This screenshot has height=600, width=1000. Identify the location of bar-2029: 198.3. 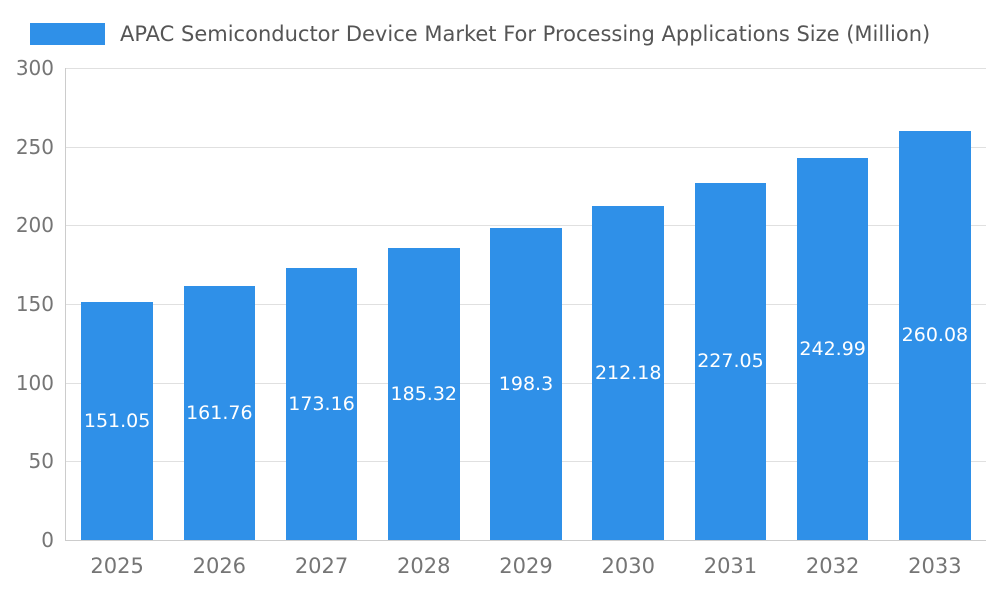
(526, 384).